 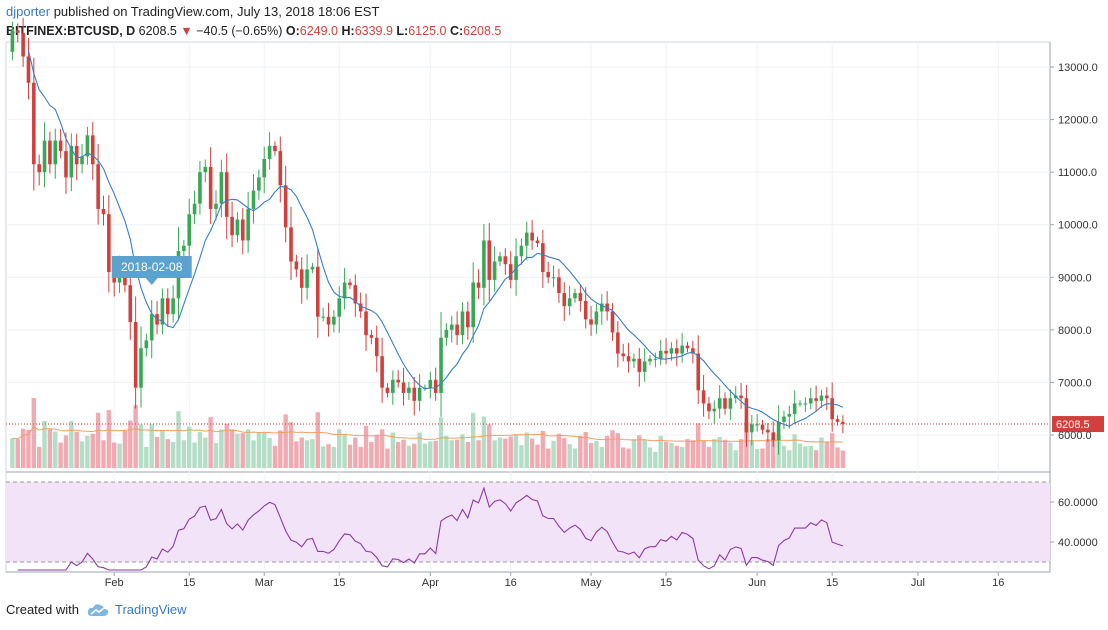 I want to click on tradingview-brand-link: TradingView, so click(x=150, y=609).